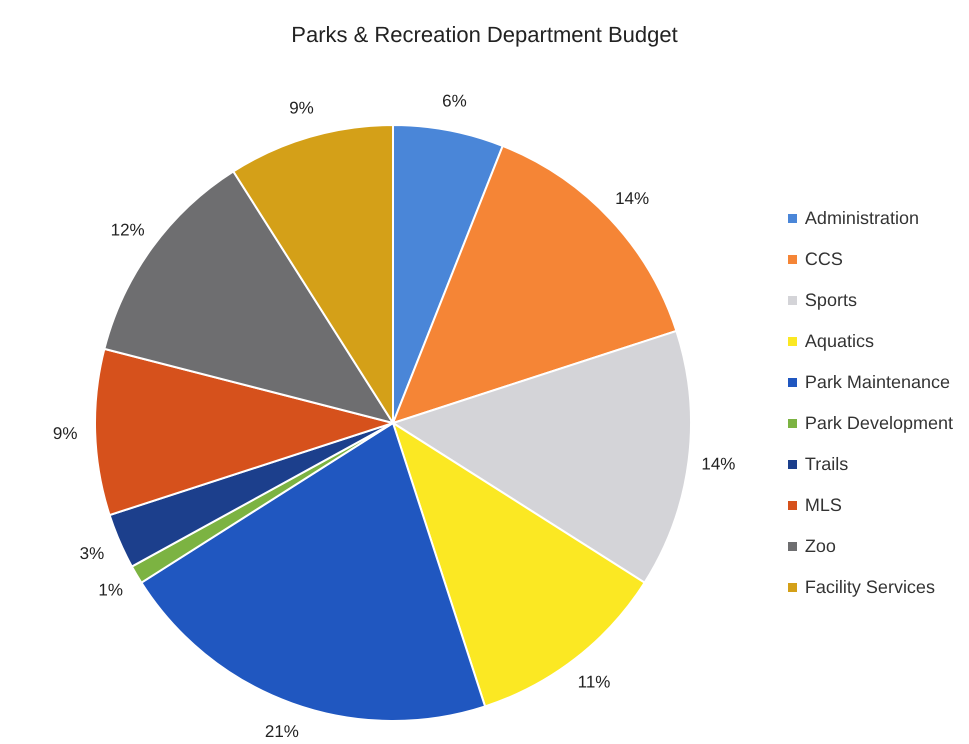 Image resolution: width=969 pixels, height=744 pixels. Describe the element at coordinates (127, 230) in the screenshot. I see `data-label: 12%` at that location.